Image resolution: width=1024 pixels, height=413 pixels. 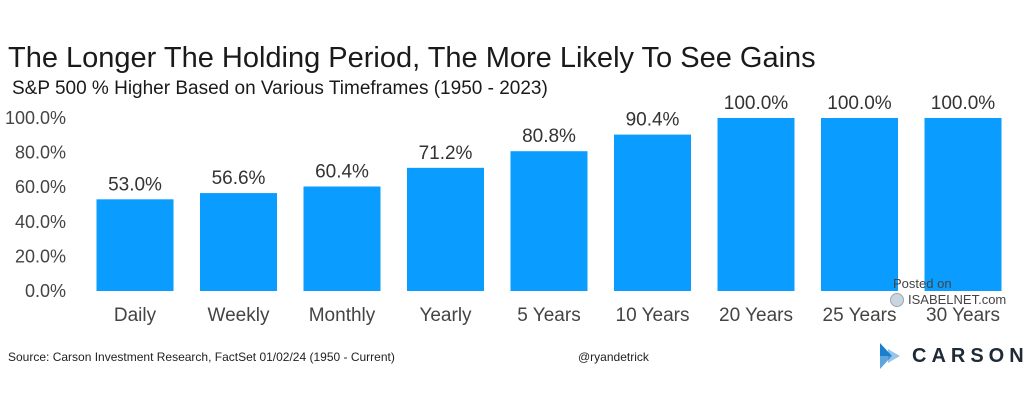 What do you see at coordinates (548, 315) in the screenshot?
I see `category-label: 5 Years` at bounding box center [548, 315].